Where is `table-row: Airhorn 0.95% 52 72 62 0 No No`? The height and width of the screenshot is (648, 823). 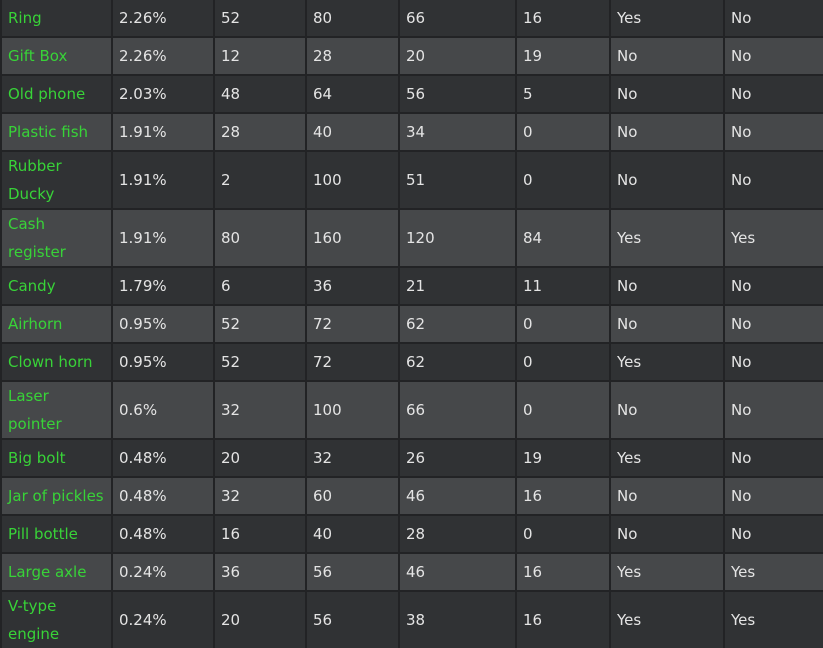 table-row: Airhorn 0.95% 52 72 62 0 No No is located at coordinates (411, 324).